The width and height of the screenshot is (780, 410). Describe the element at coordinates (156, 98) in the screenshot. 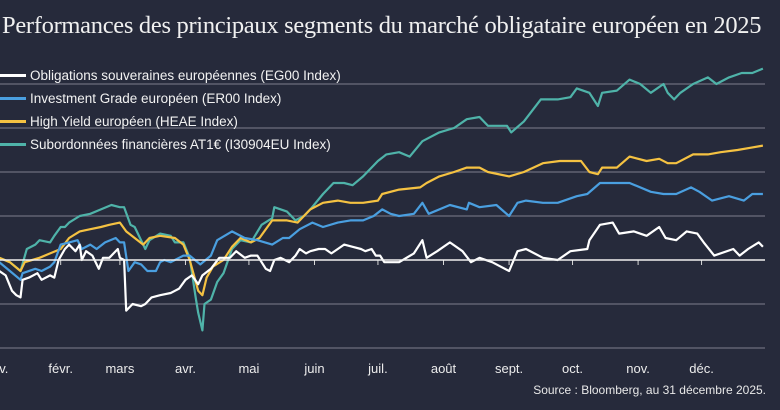

I see `legend-label: Investment Grade européen (ER00 Index)` at that location.